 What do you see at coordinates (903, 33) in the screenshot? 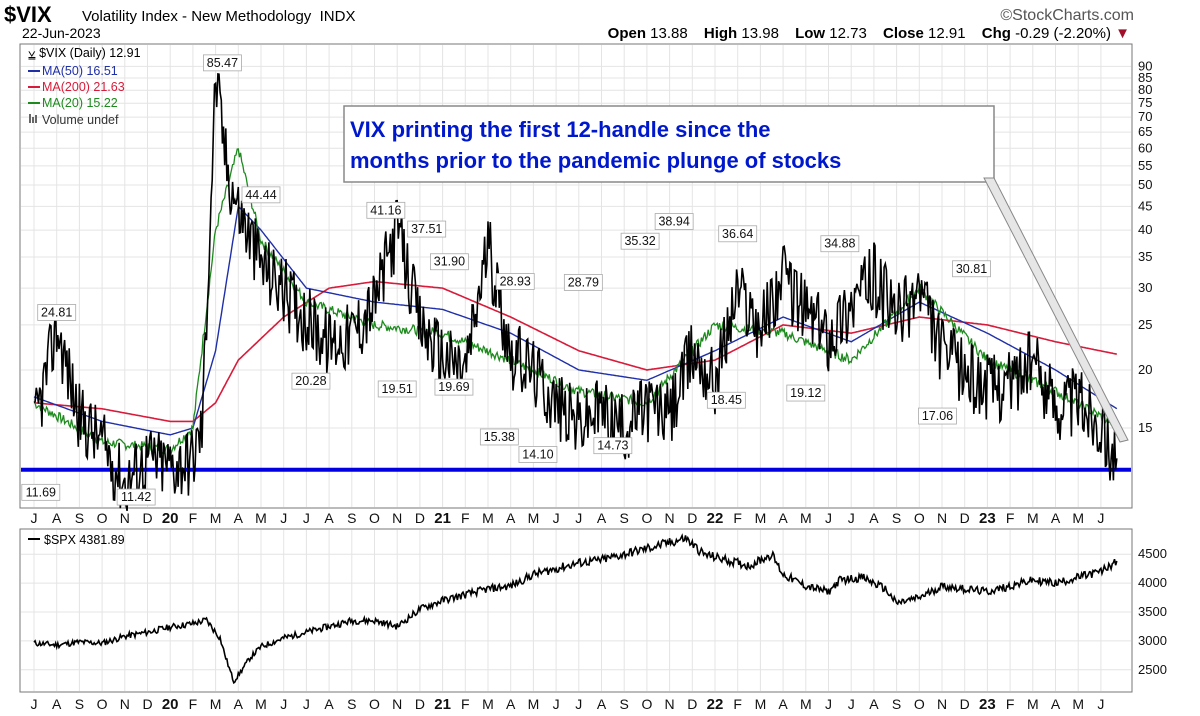
I see `close-label: Close` at bounding box center [903, 33].